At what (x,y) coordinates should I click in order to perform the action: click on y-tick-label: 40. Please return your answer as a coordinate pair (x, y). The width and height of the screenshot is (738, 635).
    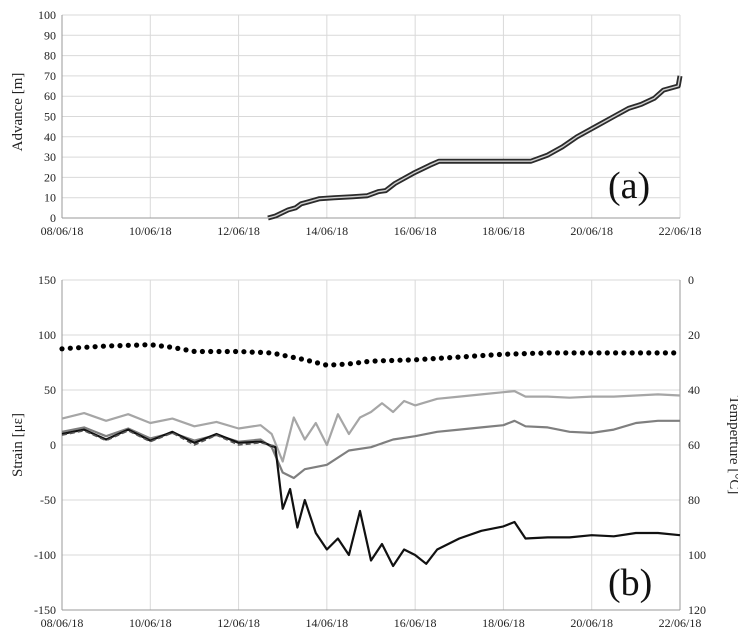
    Looking at the image, I should click on (50, 137).